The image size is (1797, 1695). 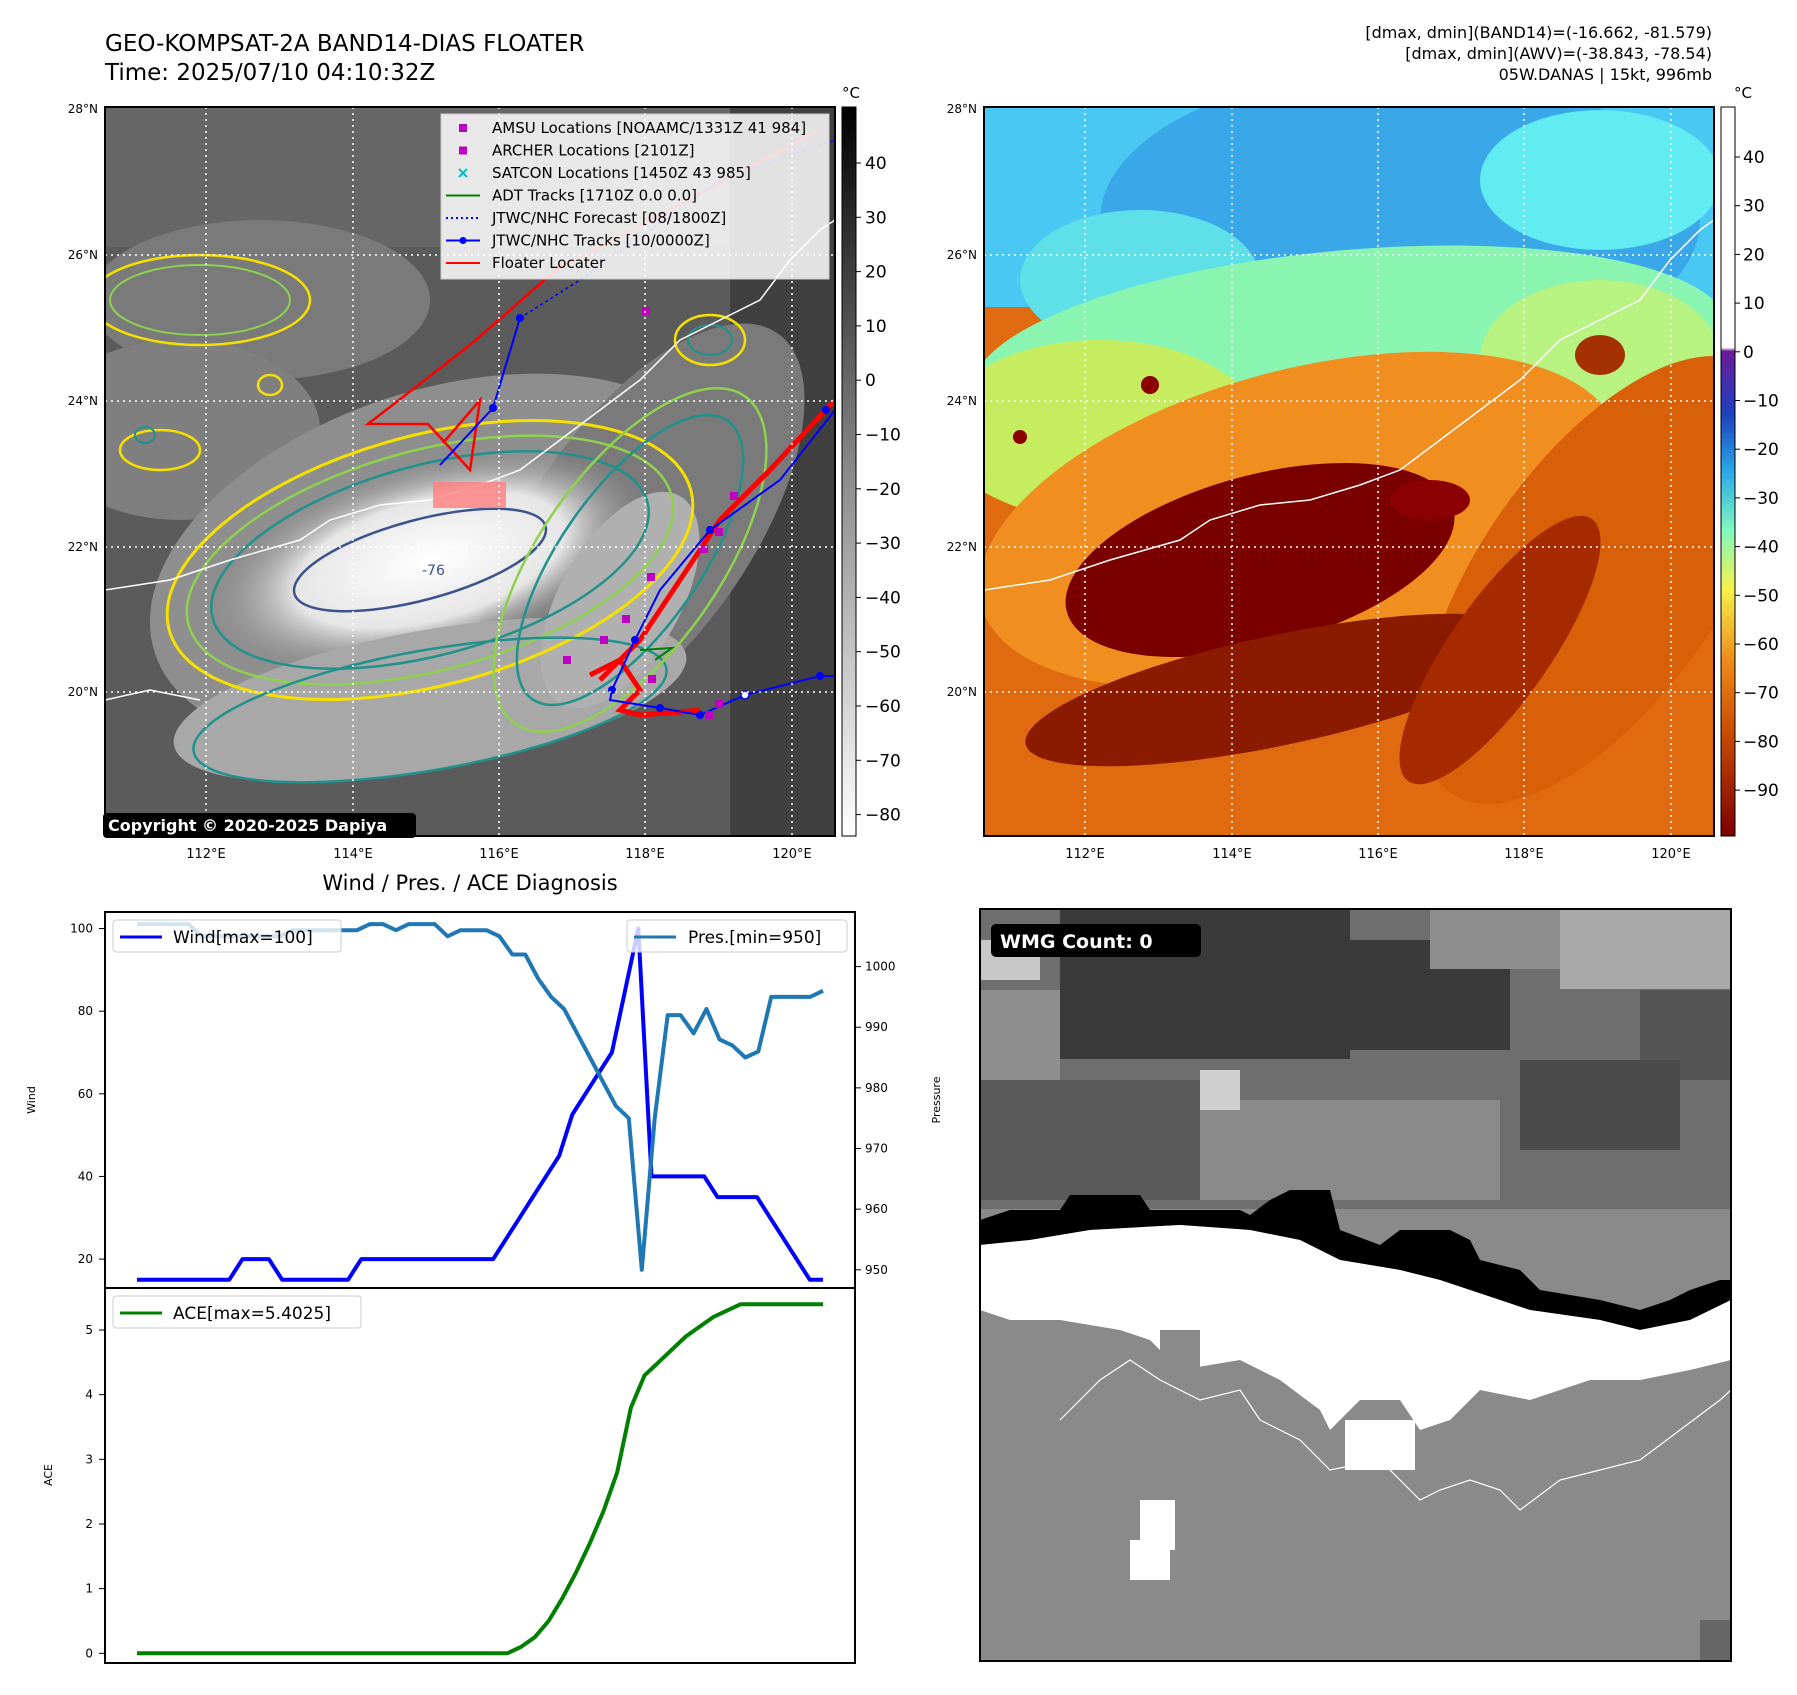 What do you see at coordinates (737, 936) in the screenshot?
I see `pressure-legend: Pres.[min=950]` at bounding box center [737, 936].